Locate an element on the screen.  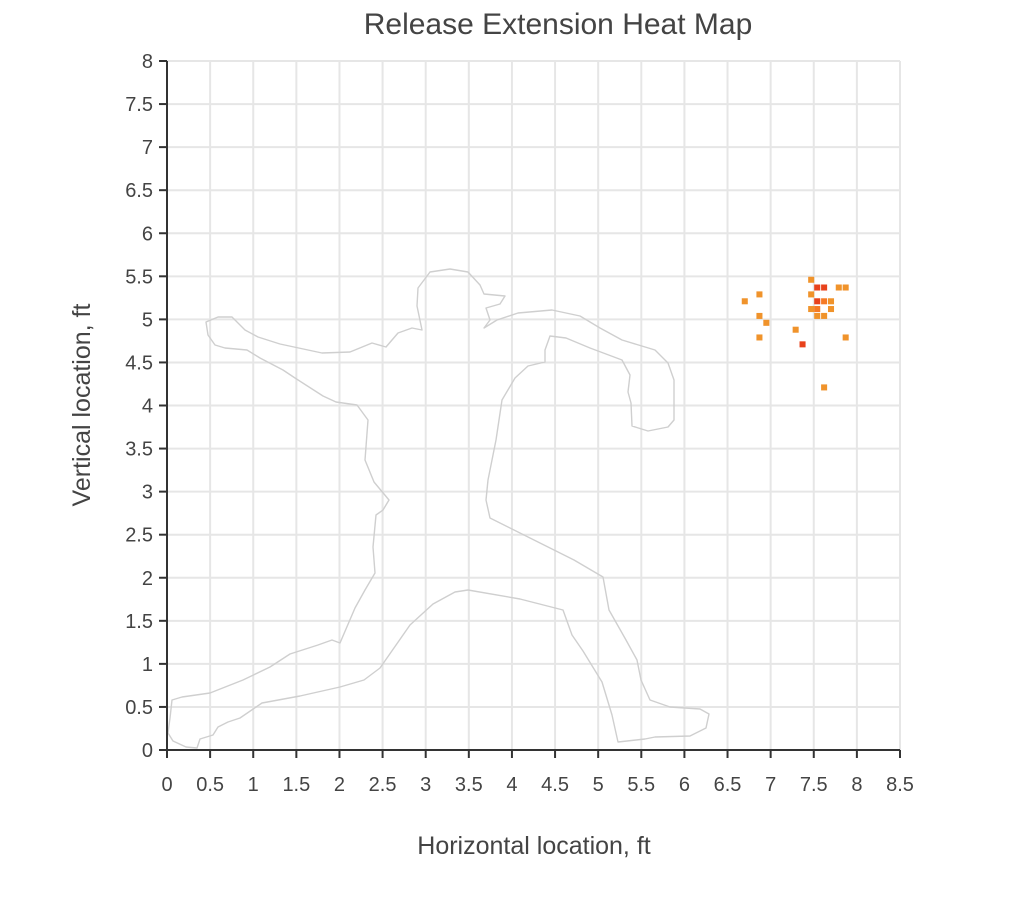
y-tick-label: 4.5 is located at coordinates (139, 363).